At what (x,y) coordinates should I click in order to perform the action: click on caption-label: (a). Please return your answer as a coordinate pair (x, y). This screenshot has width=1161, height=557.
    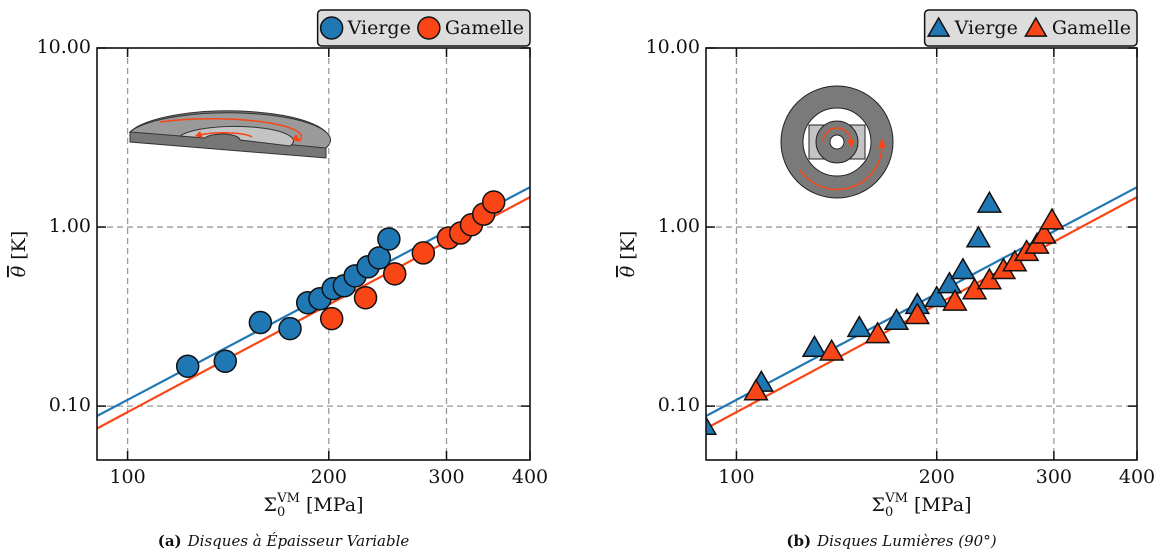
    Looking at the image, I should click on (170, 541).